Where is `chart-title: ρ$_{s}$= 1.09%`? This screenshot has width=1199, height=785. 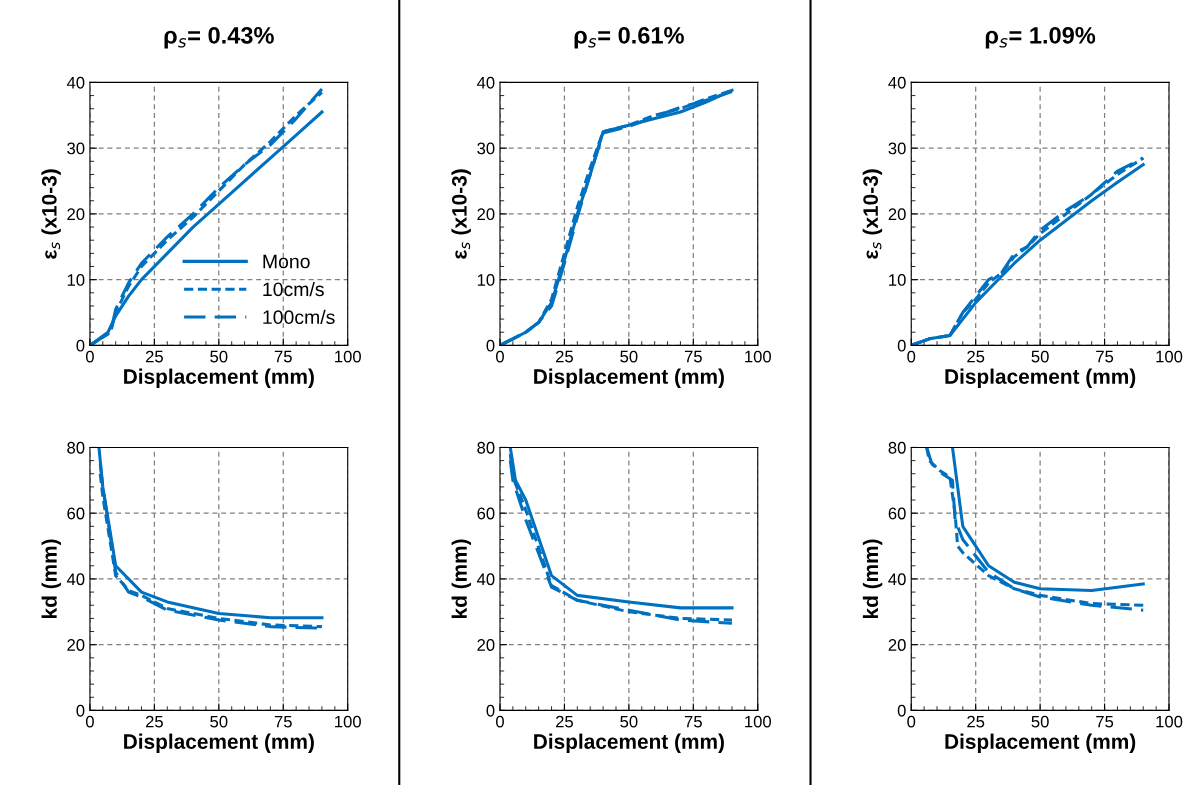 chart-title: ρ$_{s}$= 1.09% is located at coordinates (1040, 38).